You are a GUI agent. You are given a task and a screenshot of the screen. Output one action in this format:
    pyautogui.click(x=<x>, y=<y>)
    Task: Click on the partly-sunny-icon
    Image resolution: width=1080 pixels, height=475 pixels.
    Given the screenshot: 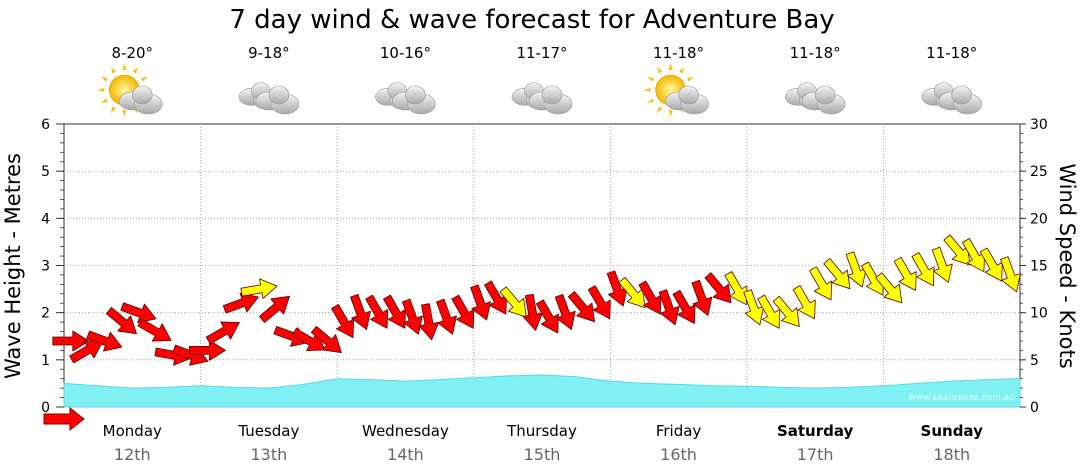 What is the action you would take?
    pyautogui.click(x=676, y=90)
    